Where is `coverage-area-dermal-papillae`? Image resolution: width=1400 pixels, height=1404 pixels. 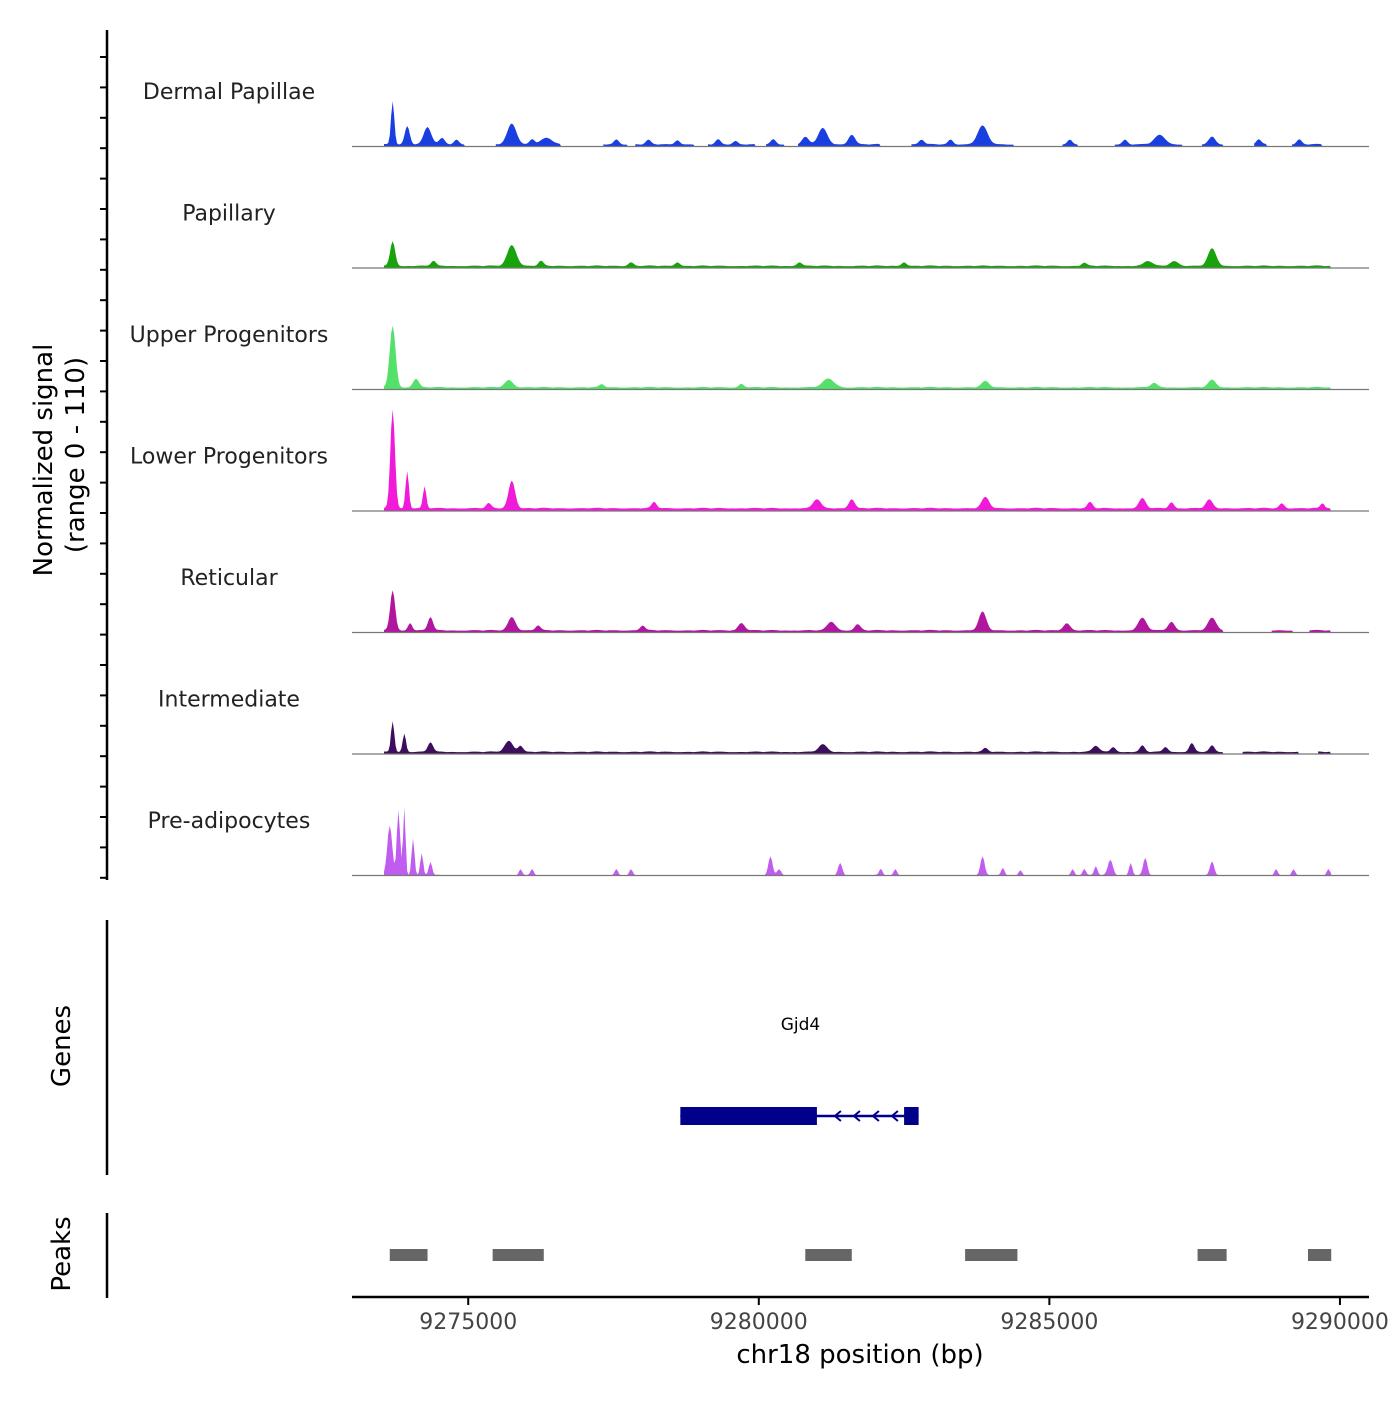 coverage-area-dermal-papillae is located at coordinates (853, 124).